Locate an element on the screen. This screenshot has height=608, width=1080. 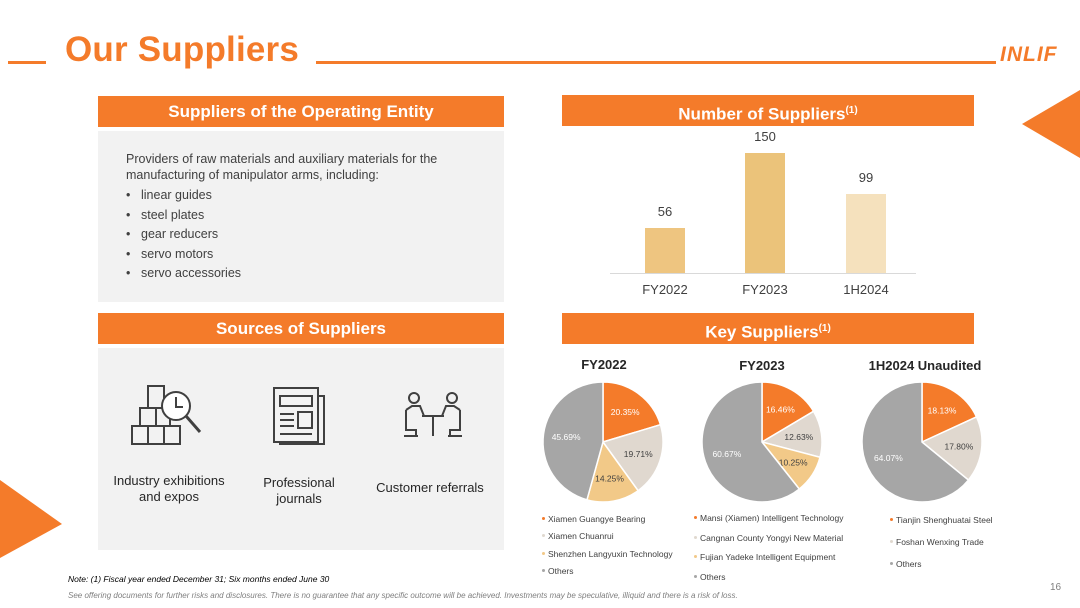
legend-item: Tianjin Shenghuatai Steel is located at coordinates (941, 520).